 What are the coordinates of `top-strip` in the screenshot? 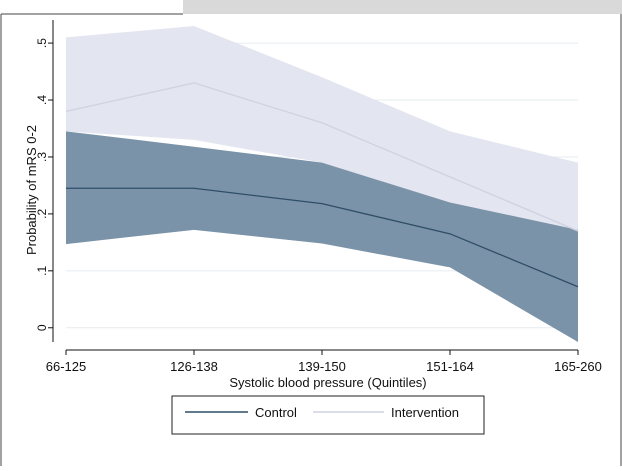 It's located at (402, 7).